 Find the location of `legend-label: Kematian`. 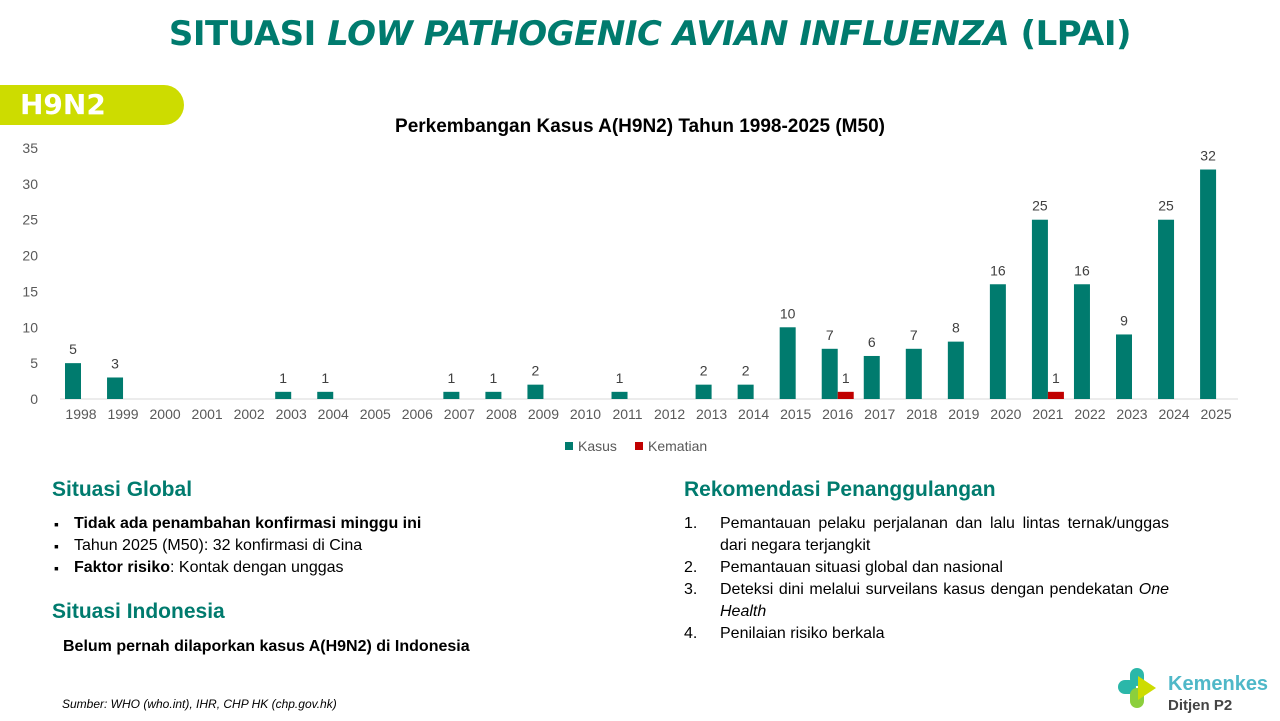

legend-label: Kematian is located at coordinates (677, 446).